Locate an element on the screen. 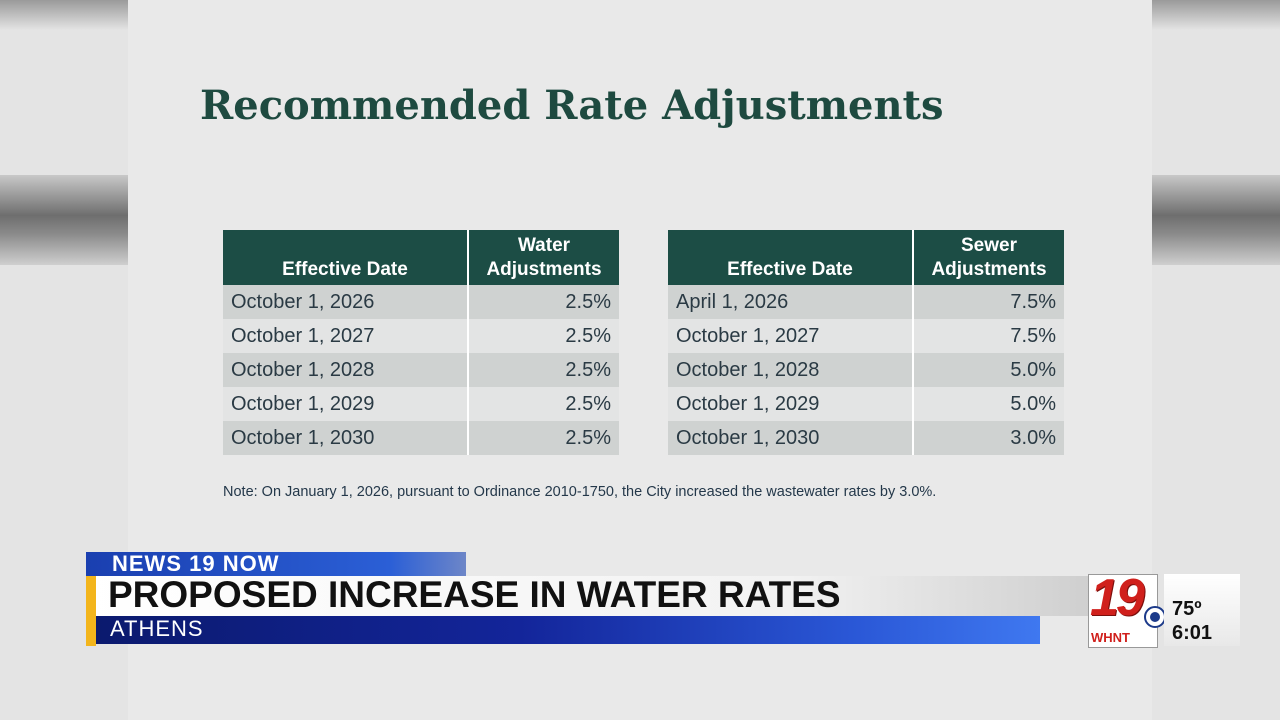 The image size is (1280, 720). weather-clock-box is located at coordinates (1202, 610).